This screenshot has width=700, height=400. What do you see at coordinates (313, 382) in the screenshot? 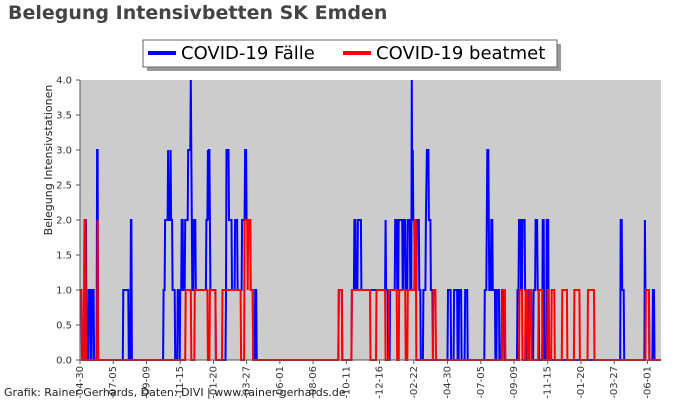
I see `x-tick-label: -08-06` at bounding box center [313, 382].